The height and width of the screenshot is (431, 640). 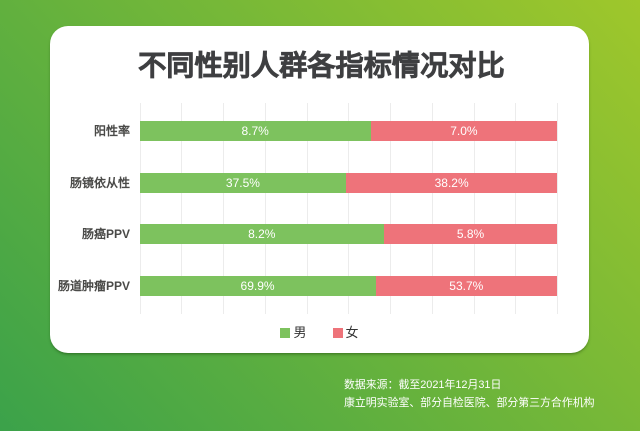 What do you see at coordinates (105, 234) in the screenshot?
I see `category-label: 肠癌PPV` at bounding box center [105, 234].